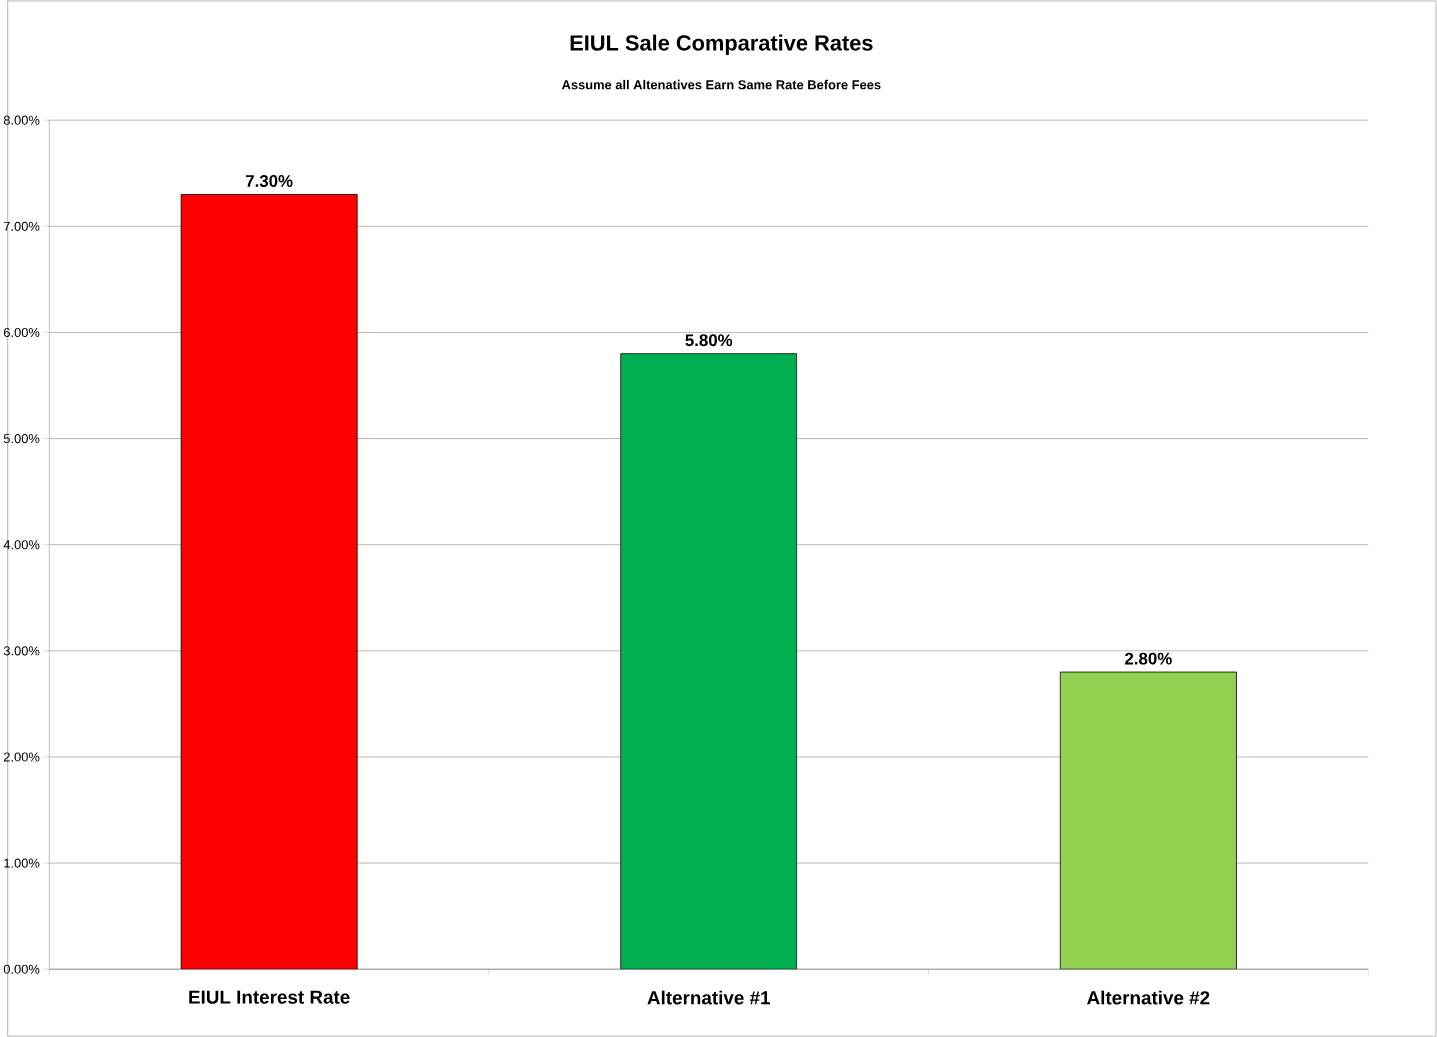  I want to click on data-label: 2.80%, so click(1148, 658).